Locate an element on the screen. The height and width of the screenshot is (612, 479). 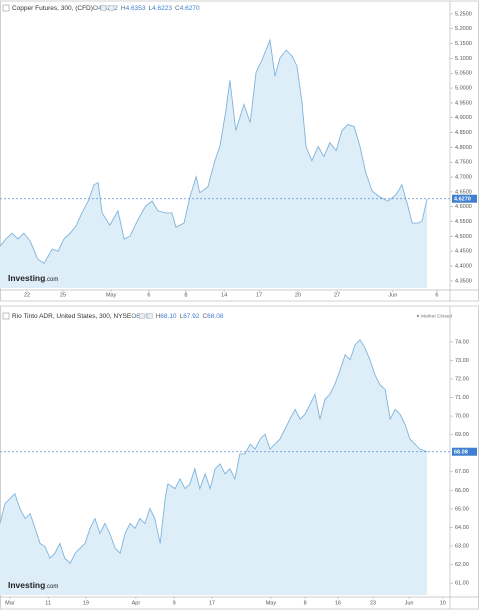
y-tick-label: 4.7500 is located at coordinates (463, 163).